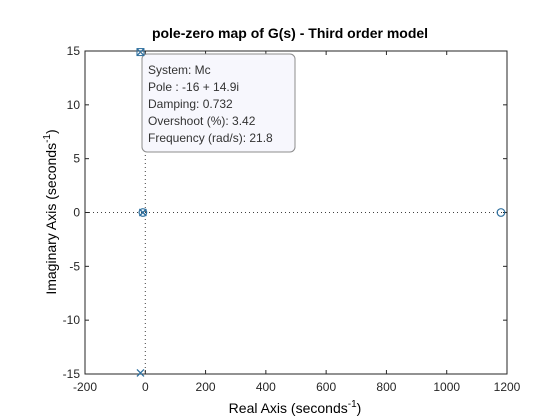 This screenshot has width=560, height=420. I want to click on x-axis-label-close: ), so click(359, 408).